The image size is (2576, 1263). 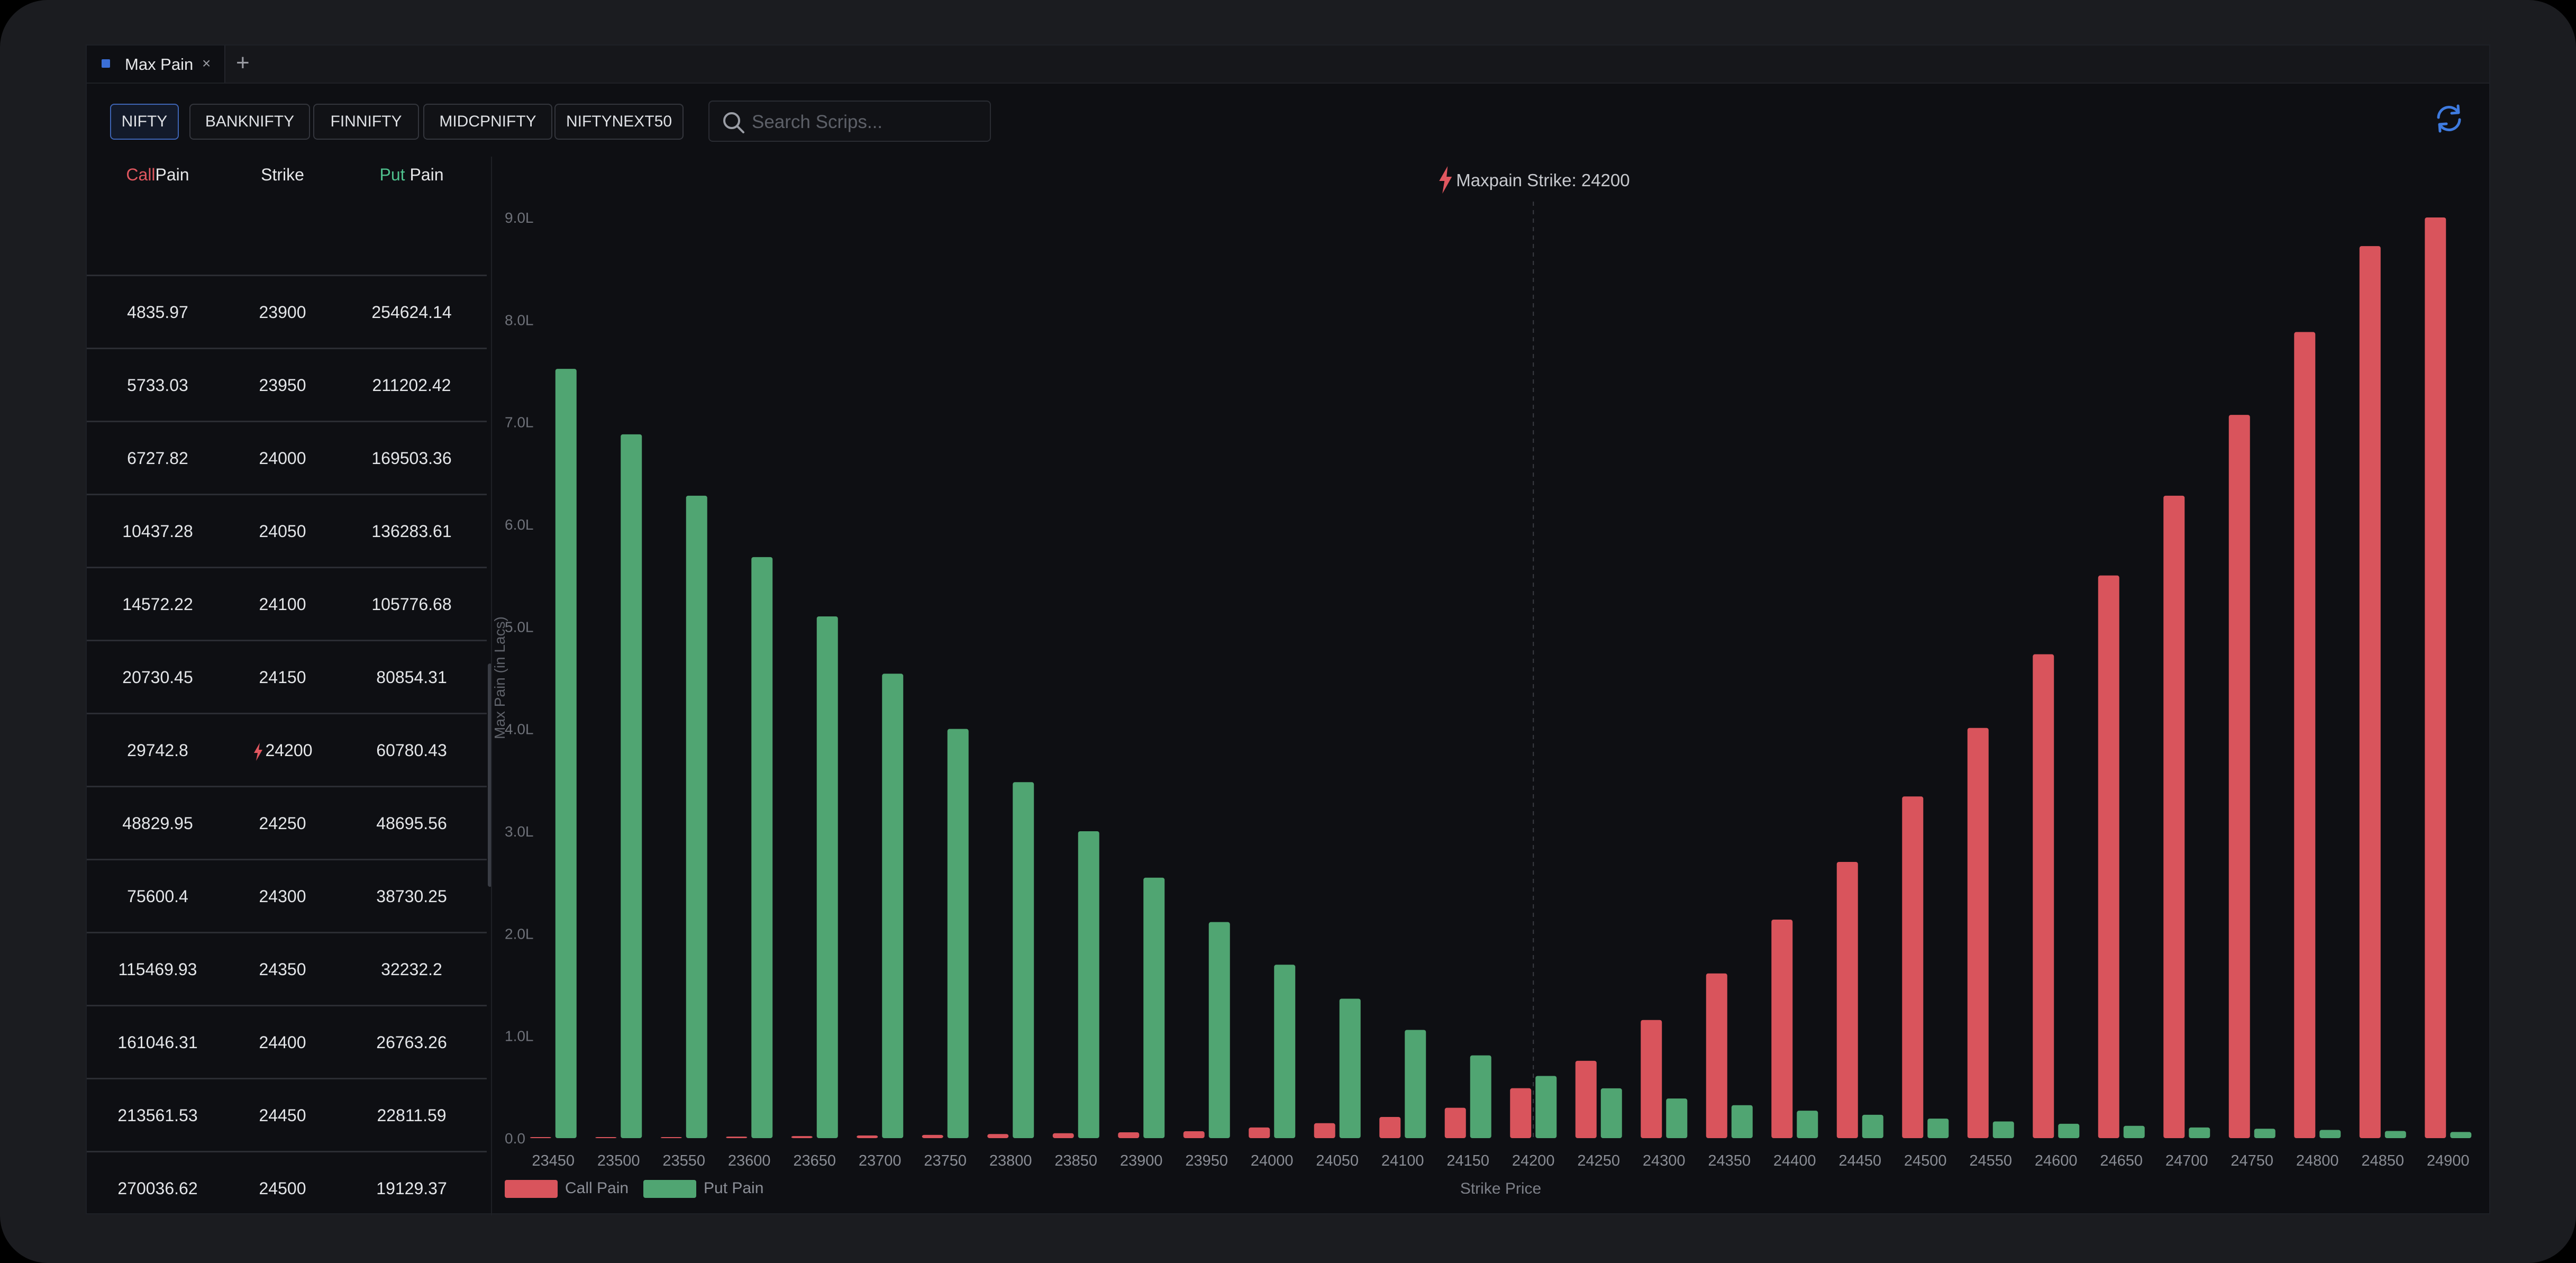 I want to click on table-row: 161046.31 24400 26763.26, so click(x=287, y=1042).